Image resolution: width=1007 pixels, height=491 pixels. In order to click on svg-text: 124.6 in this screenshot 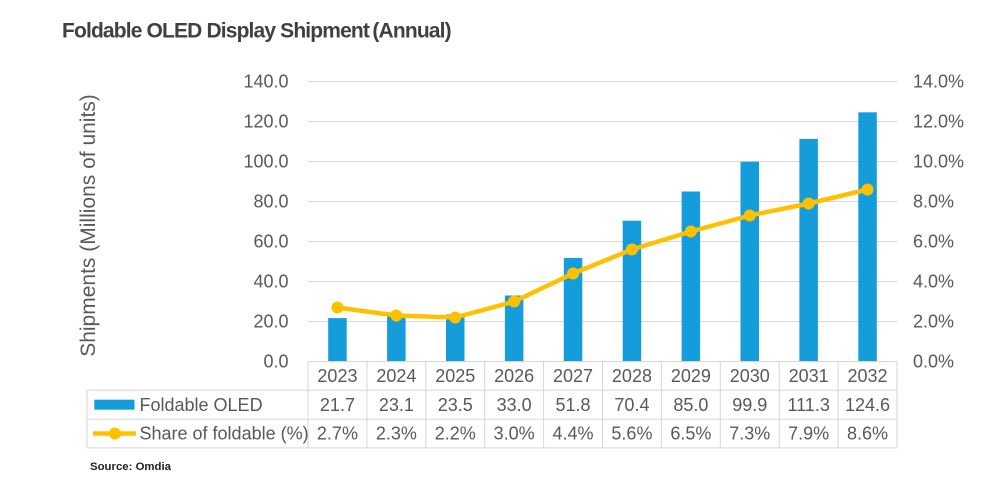, I will do `click(867, 405)`.